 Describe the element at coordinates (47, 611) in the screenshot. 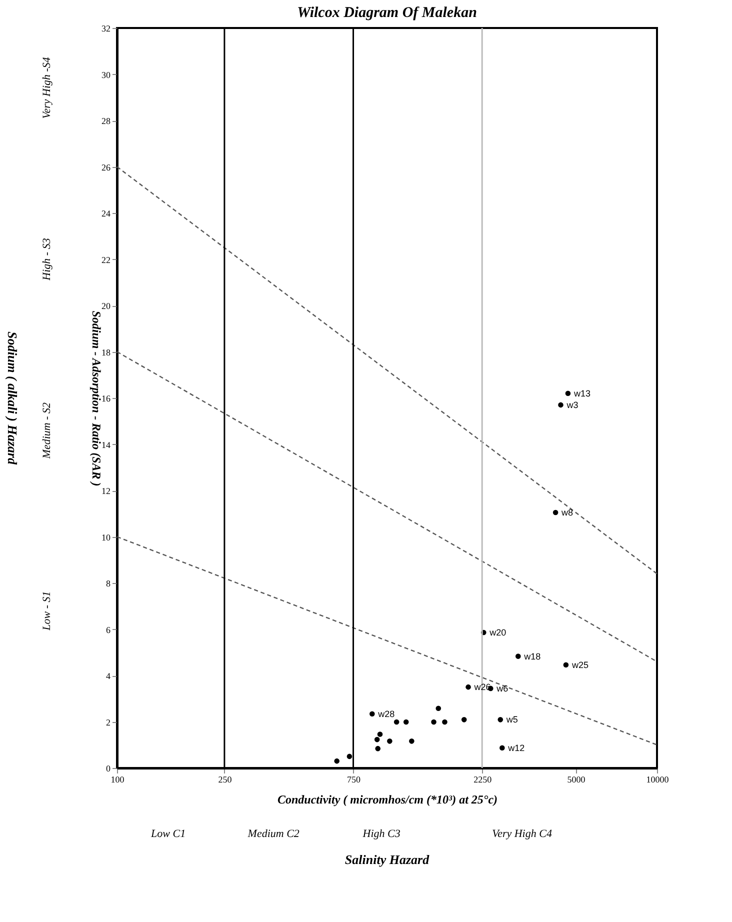

I see `text: Low - S1` at that location.